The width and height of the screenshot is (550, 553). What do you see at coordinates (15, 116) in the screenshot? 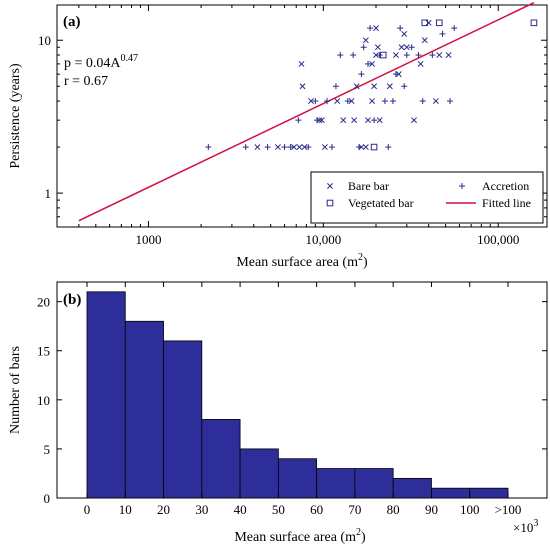
I see `scatter-y-axis-label: Persistence (years)` at bounding box center [15, 116].